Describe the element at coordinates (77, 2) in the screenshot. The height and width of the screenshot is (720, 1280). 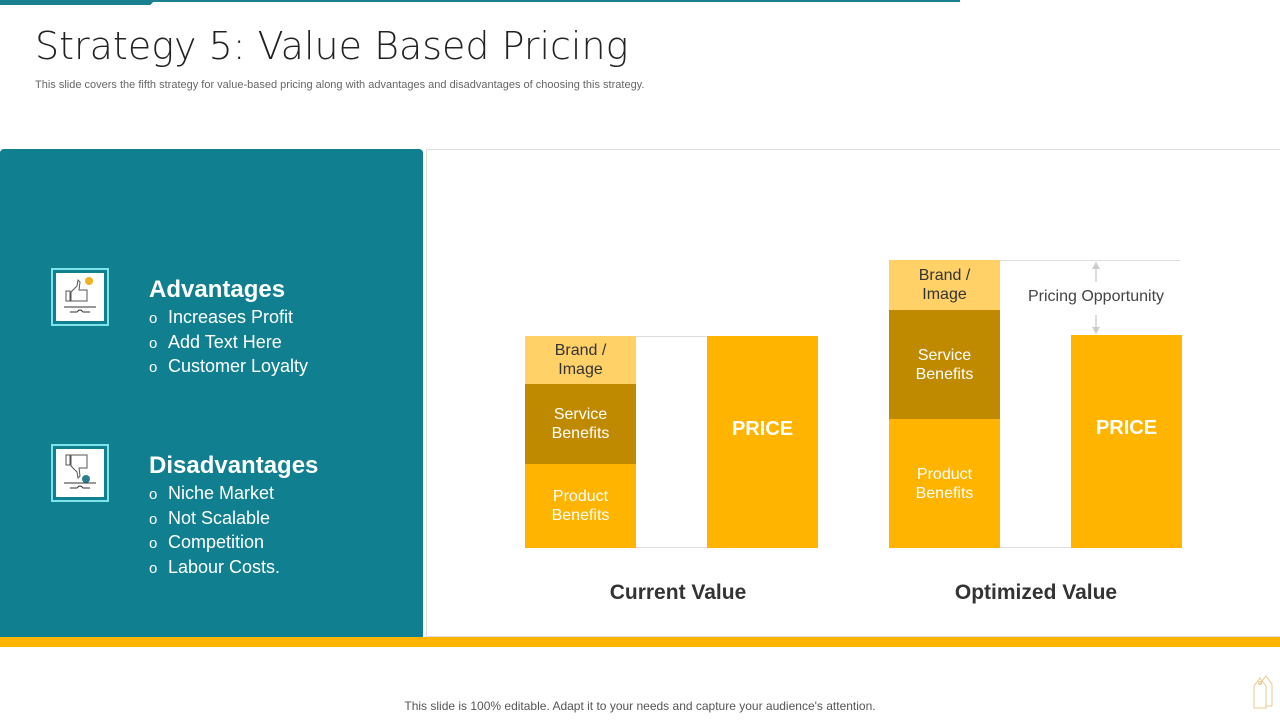
I see `top-accent` at that location.